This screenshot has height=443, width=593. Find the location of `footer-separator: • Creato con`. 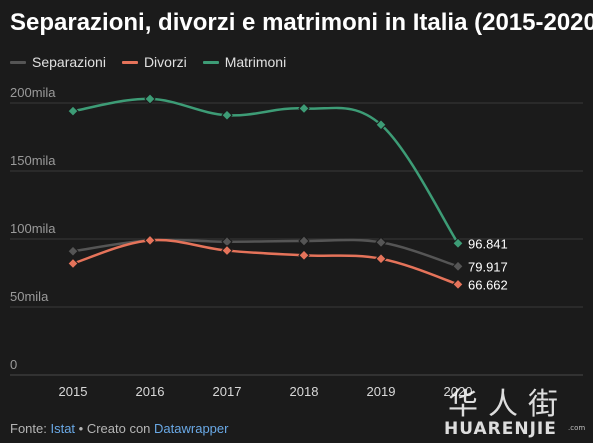

footer-separator: • Creato con is located at coordinates (115, 428).